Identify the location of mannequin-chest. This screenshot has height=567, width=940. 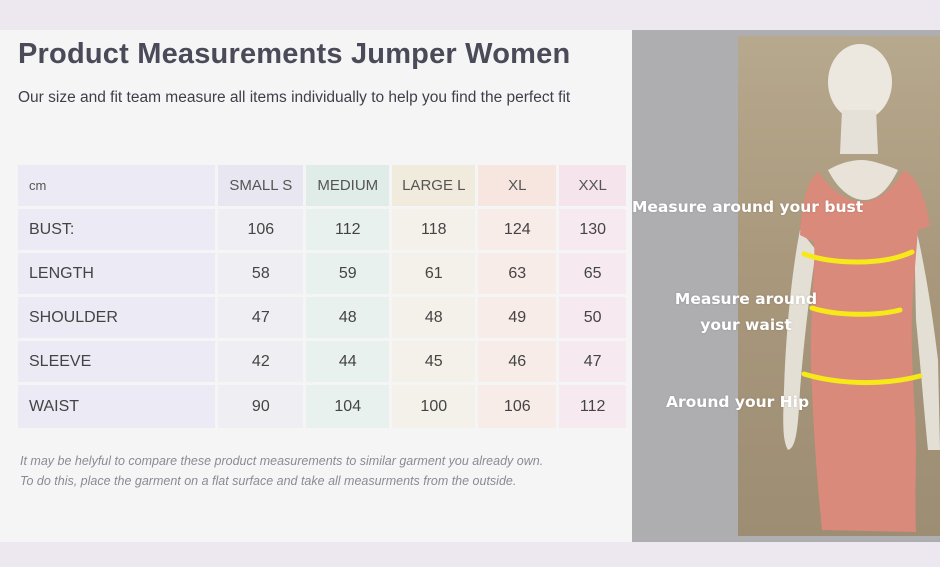
(863, 180).